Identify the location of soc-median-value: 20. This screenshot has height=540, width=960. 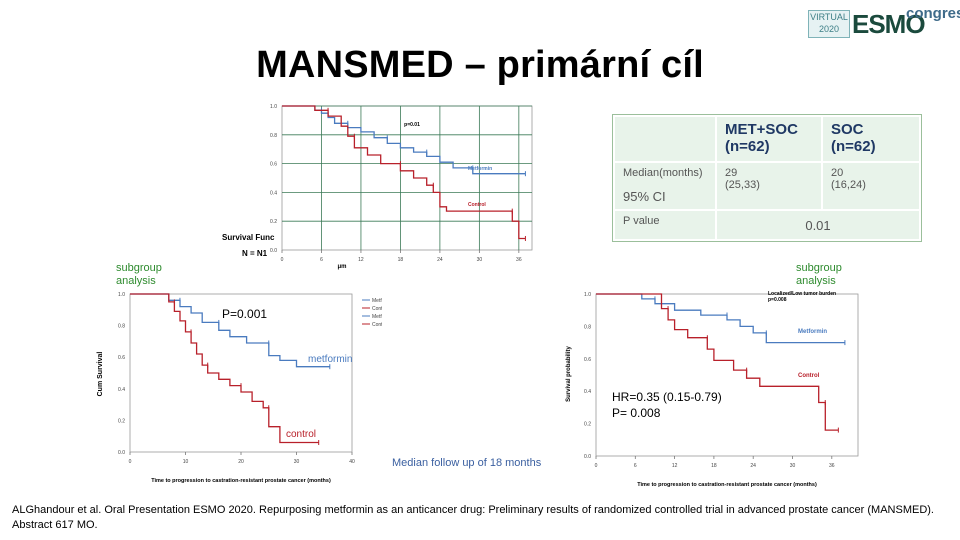
(837, 173).